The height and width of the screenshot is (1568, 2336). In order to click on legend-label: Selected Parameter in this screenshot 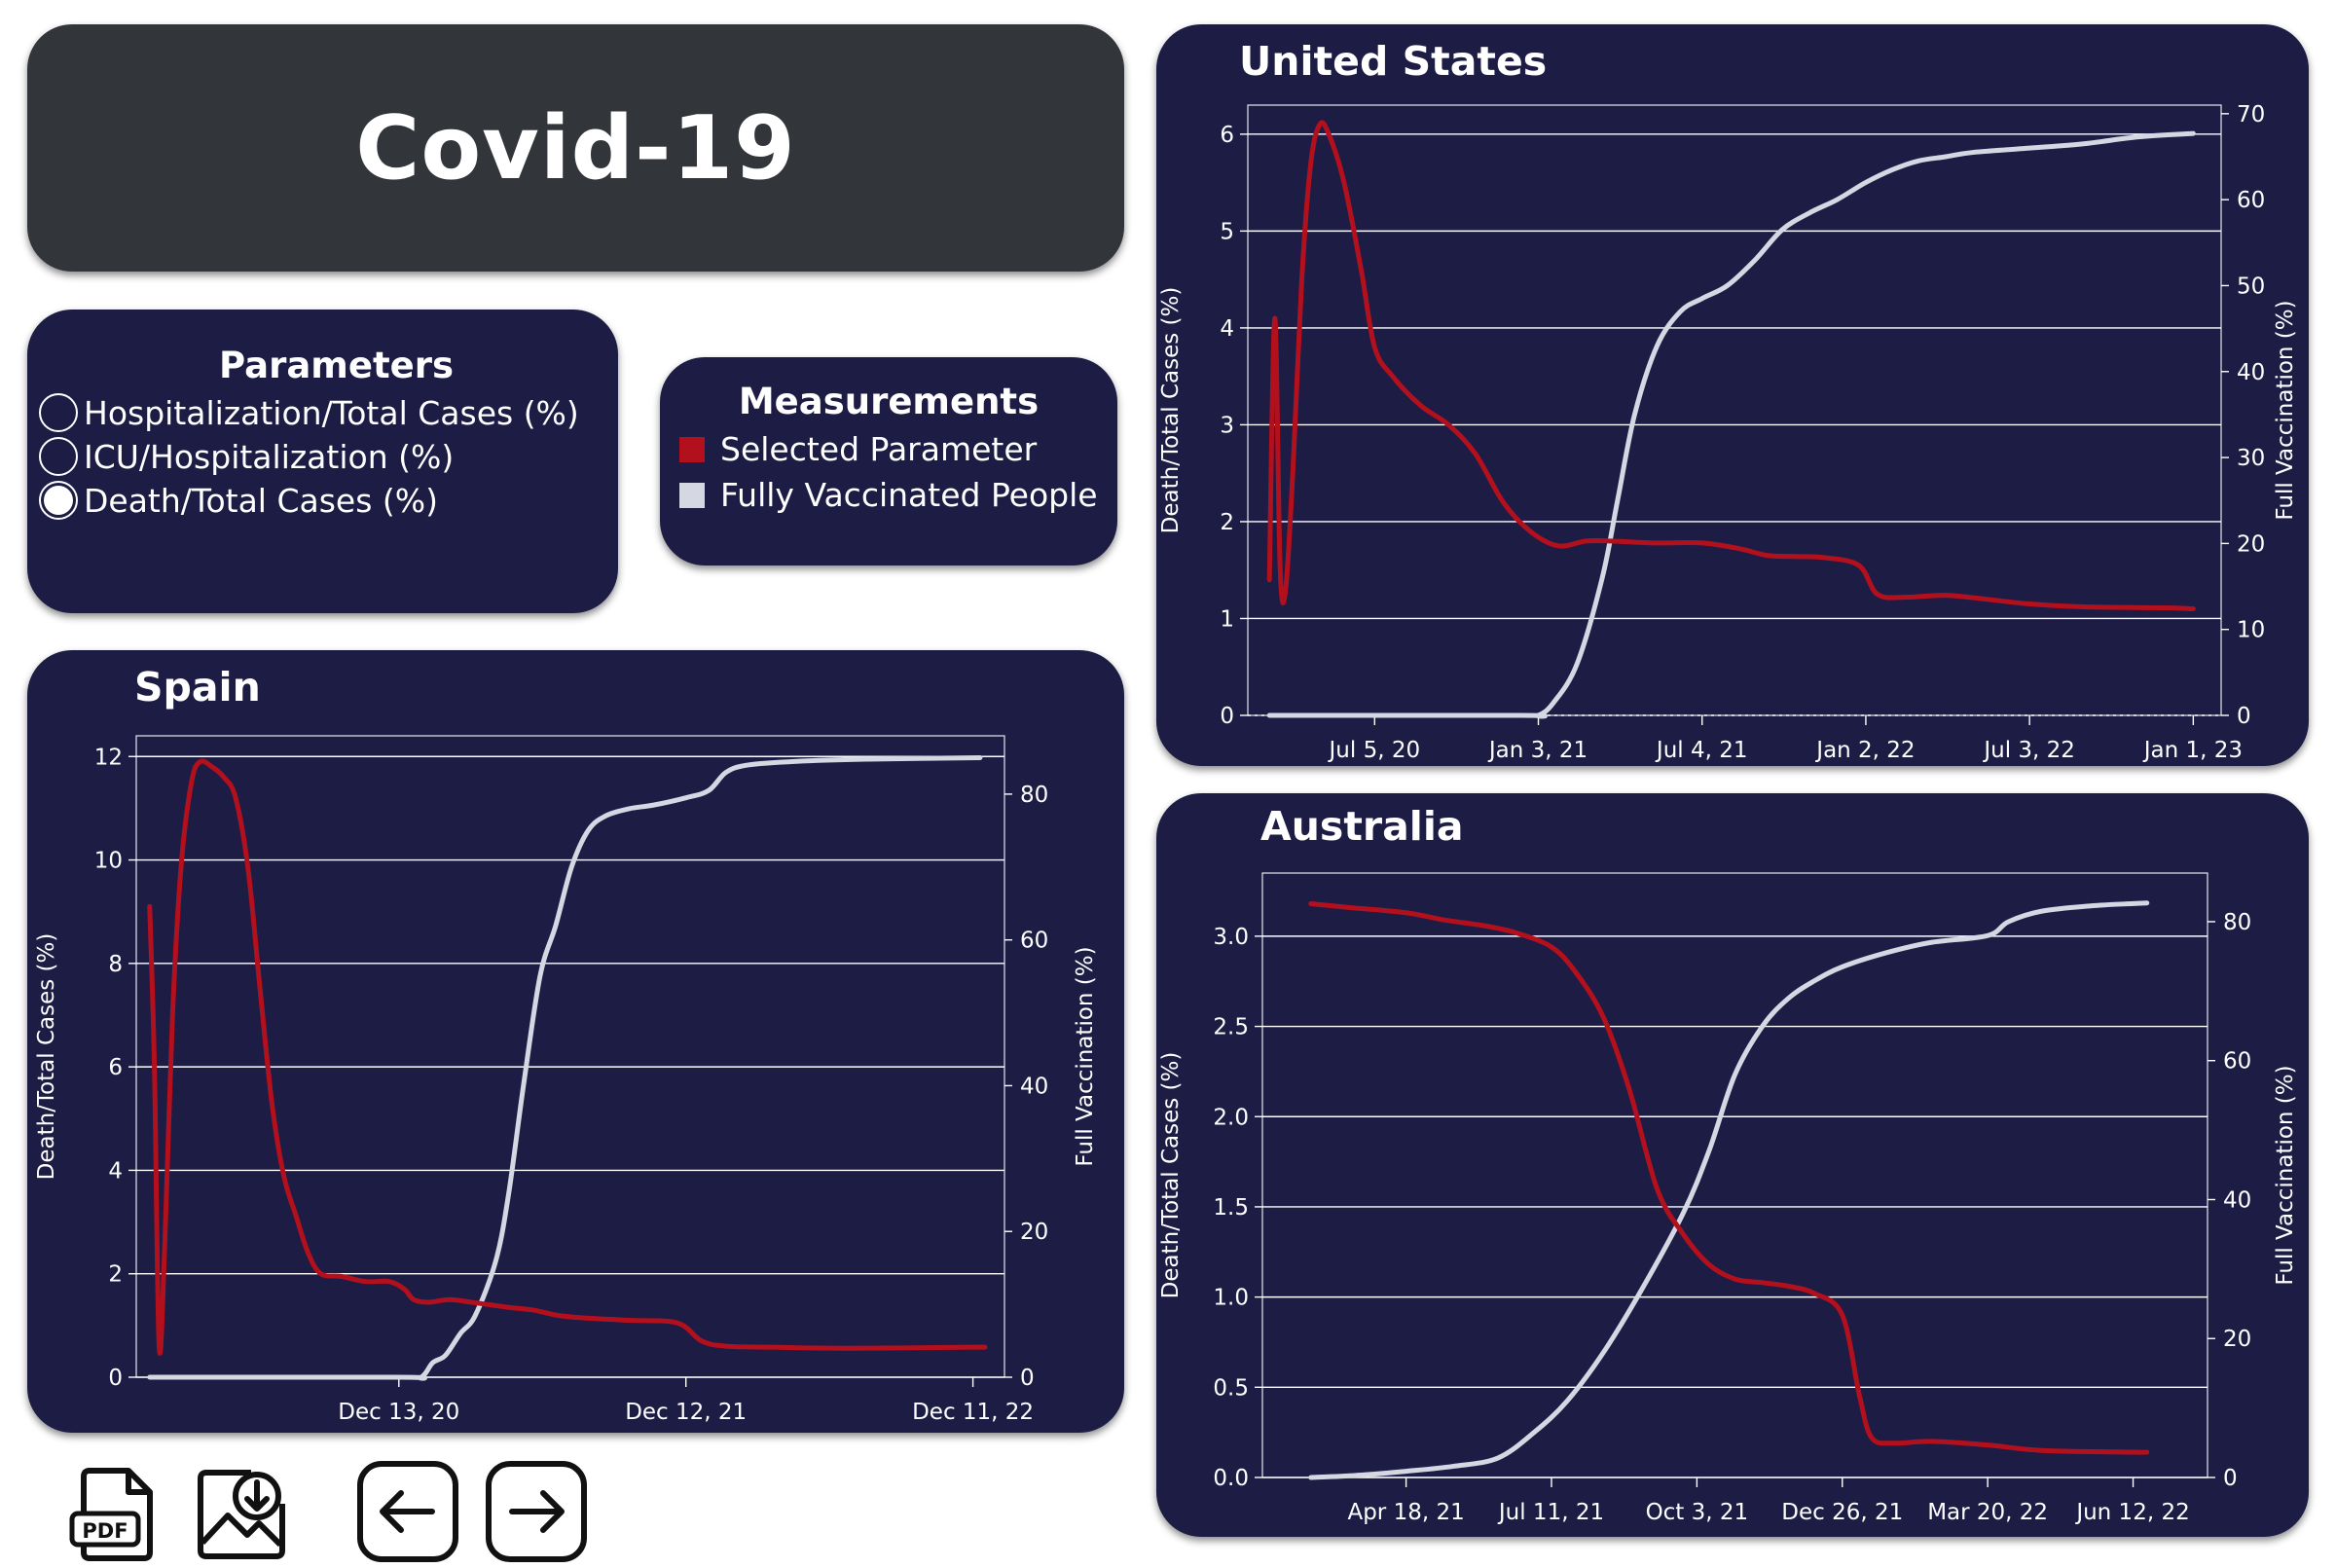, I will do `click(879, 449)`.